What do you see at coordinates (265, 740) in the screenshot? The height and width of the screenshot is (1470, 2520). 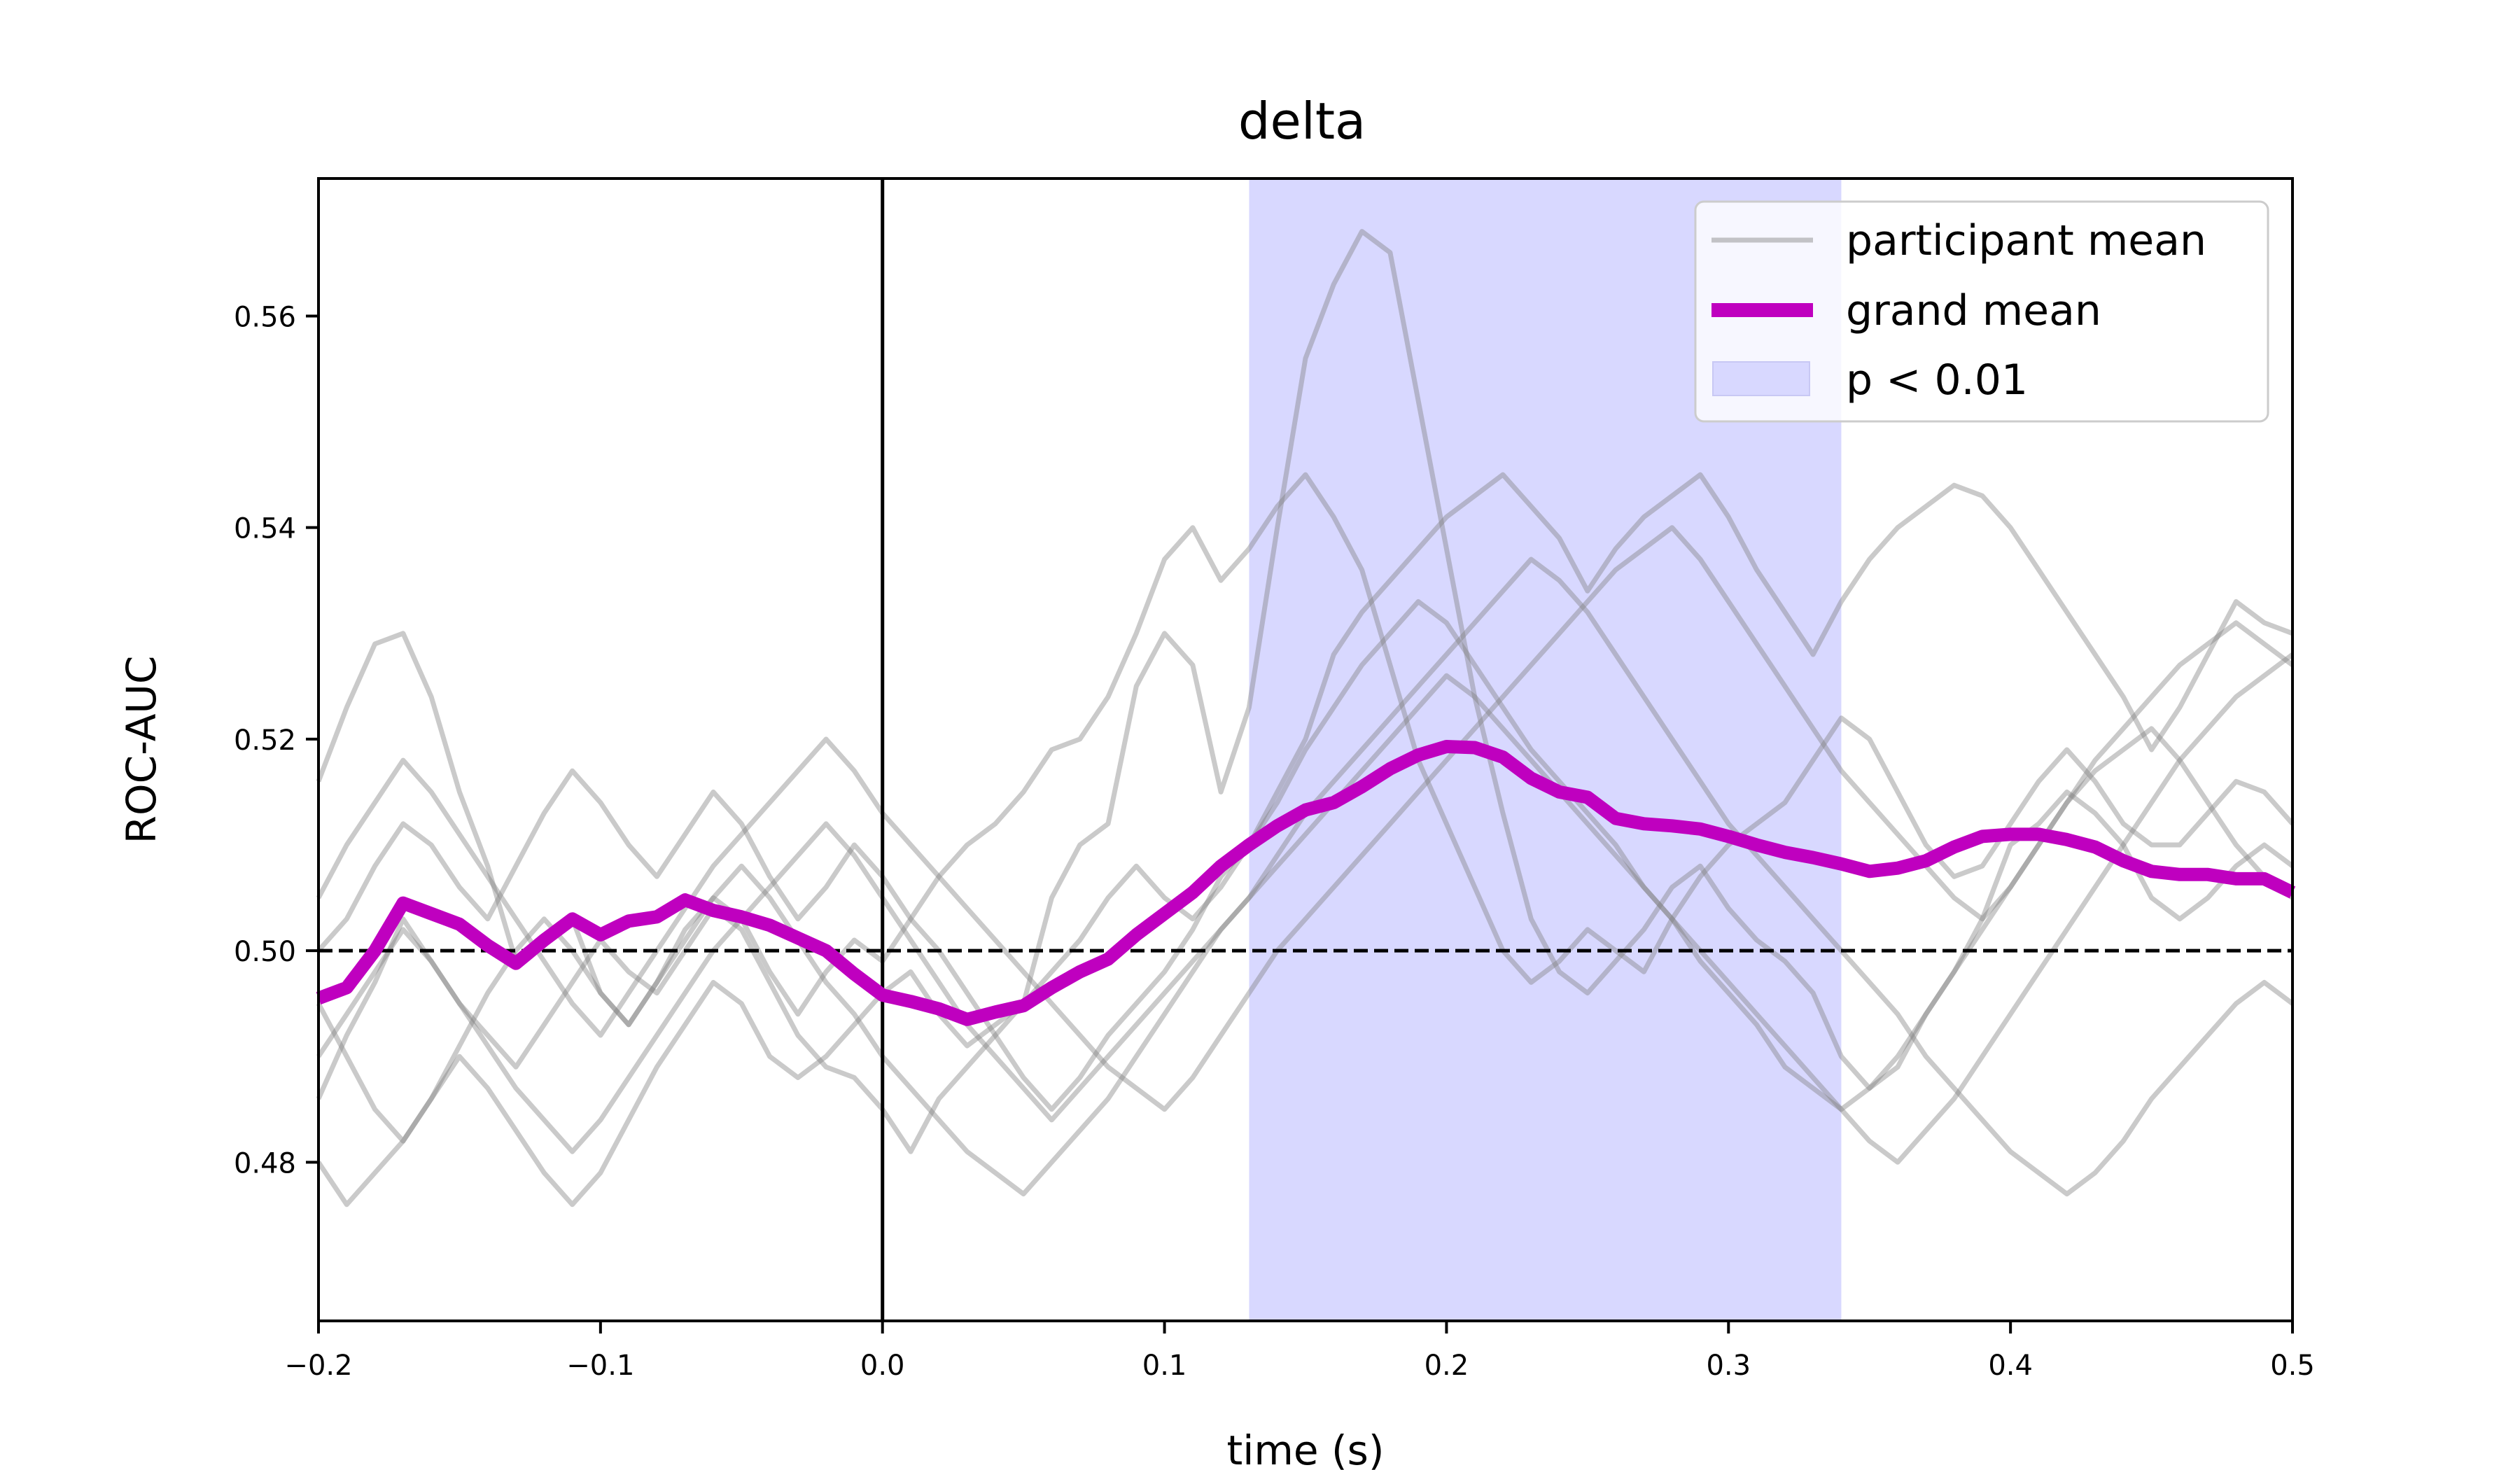 I see `y-tick-label: 0.52` at bounding box center [265, 740].